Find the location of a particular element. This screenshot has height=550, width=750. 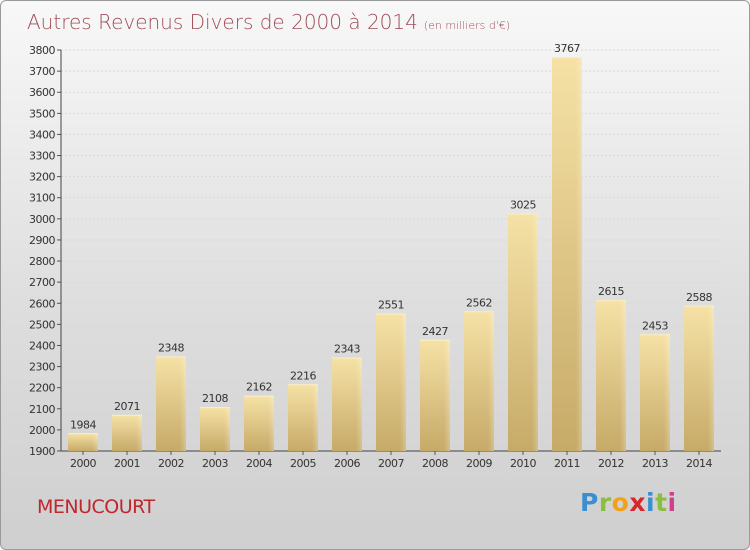

bar-value-label: 1984 is located at coordinates (83, 424).